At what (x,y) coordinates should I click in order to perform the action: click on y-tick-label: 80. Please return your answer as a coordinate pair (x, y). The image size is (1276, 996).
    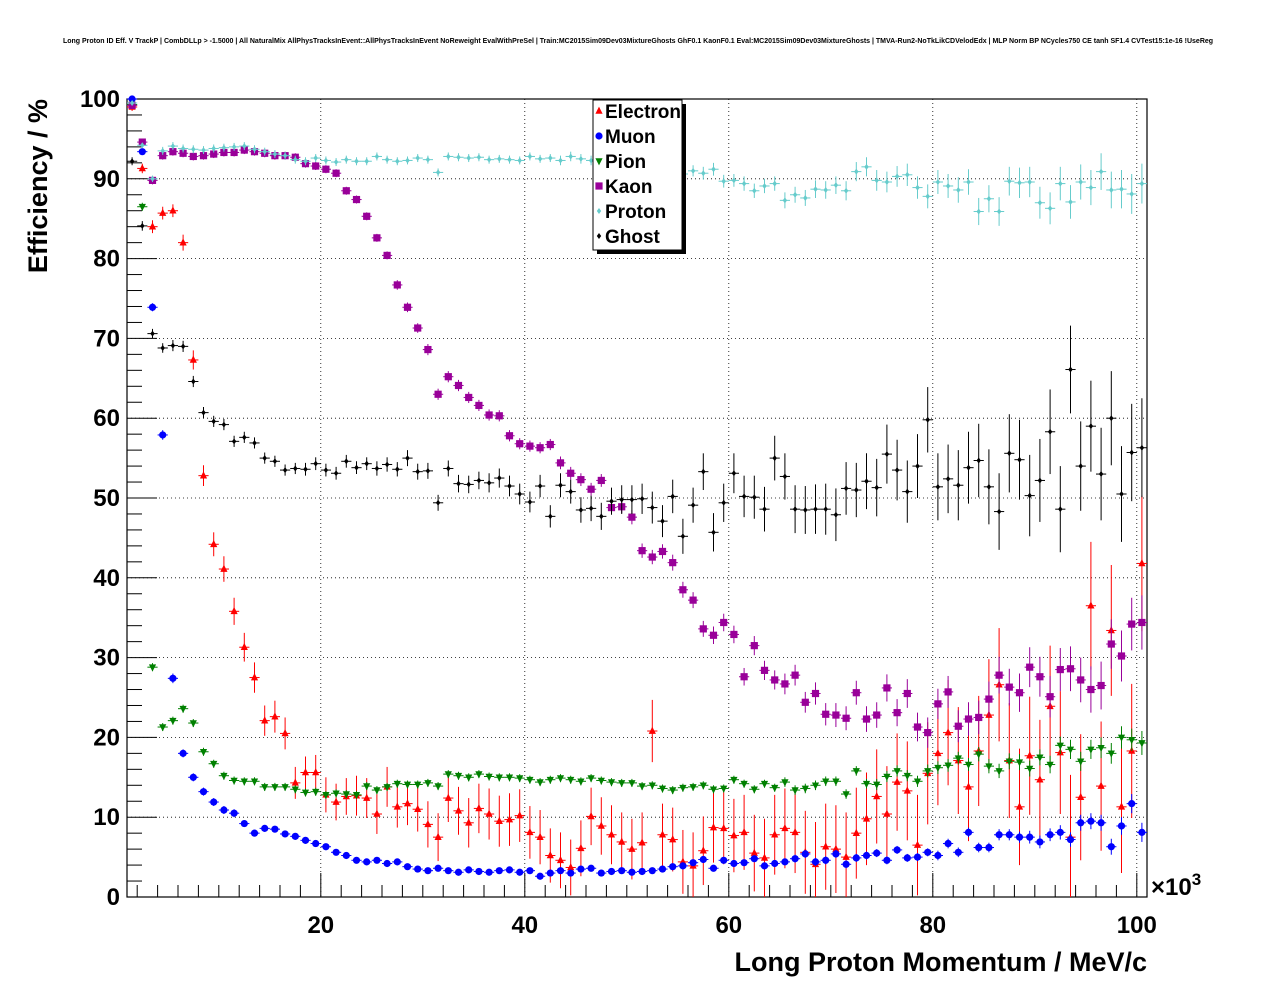
    Looking at the image, I should click on (106, 259).